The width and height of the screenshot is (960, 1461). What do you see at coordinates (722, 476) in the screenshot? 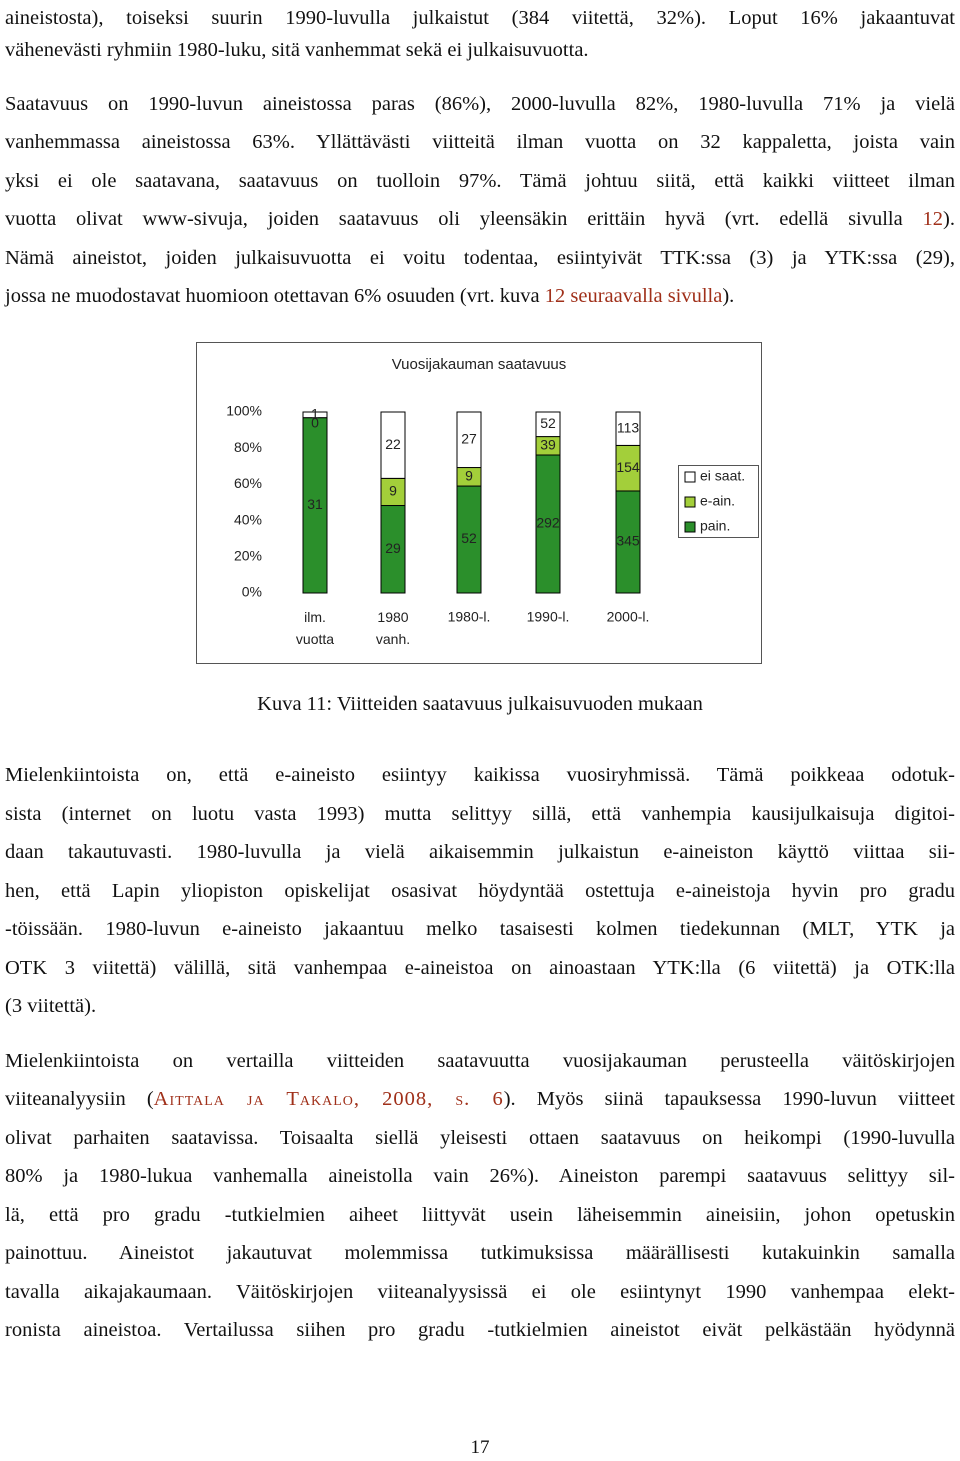
I see `legend-label: ei saat.` at bounding box center [722, 476].